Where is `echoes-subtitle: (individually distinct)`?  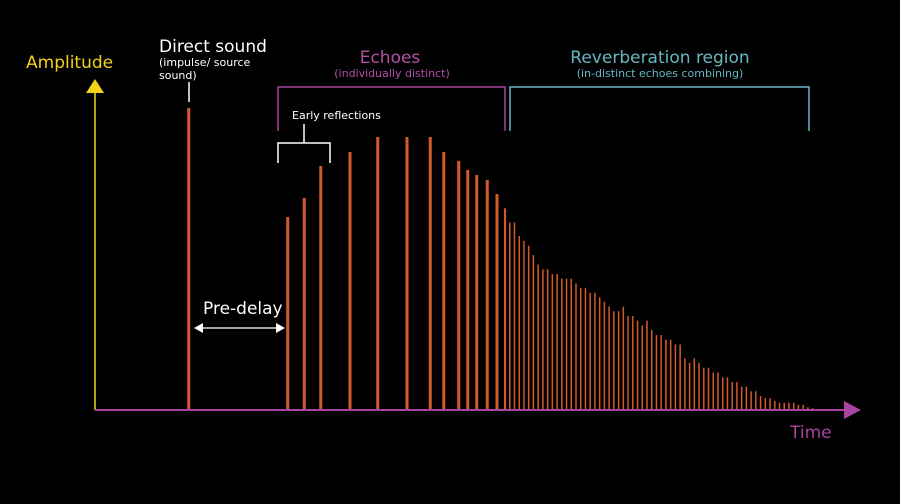
echoes-subtitle: (individually distinct) is located at coordinates (392, 73).